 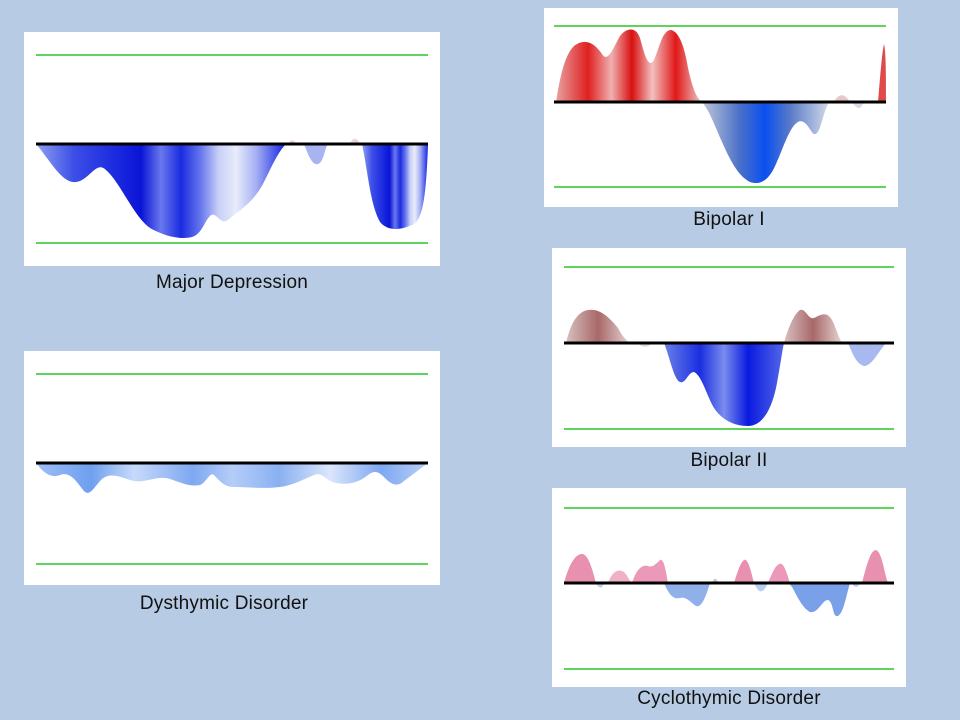 I want to click on mania-wave, so click(x=629, y=65).